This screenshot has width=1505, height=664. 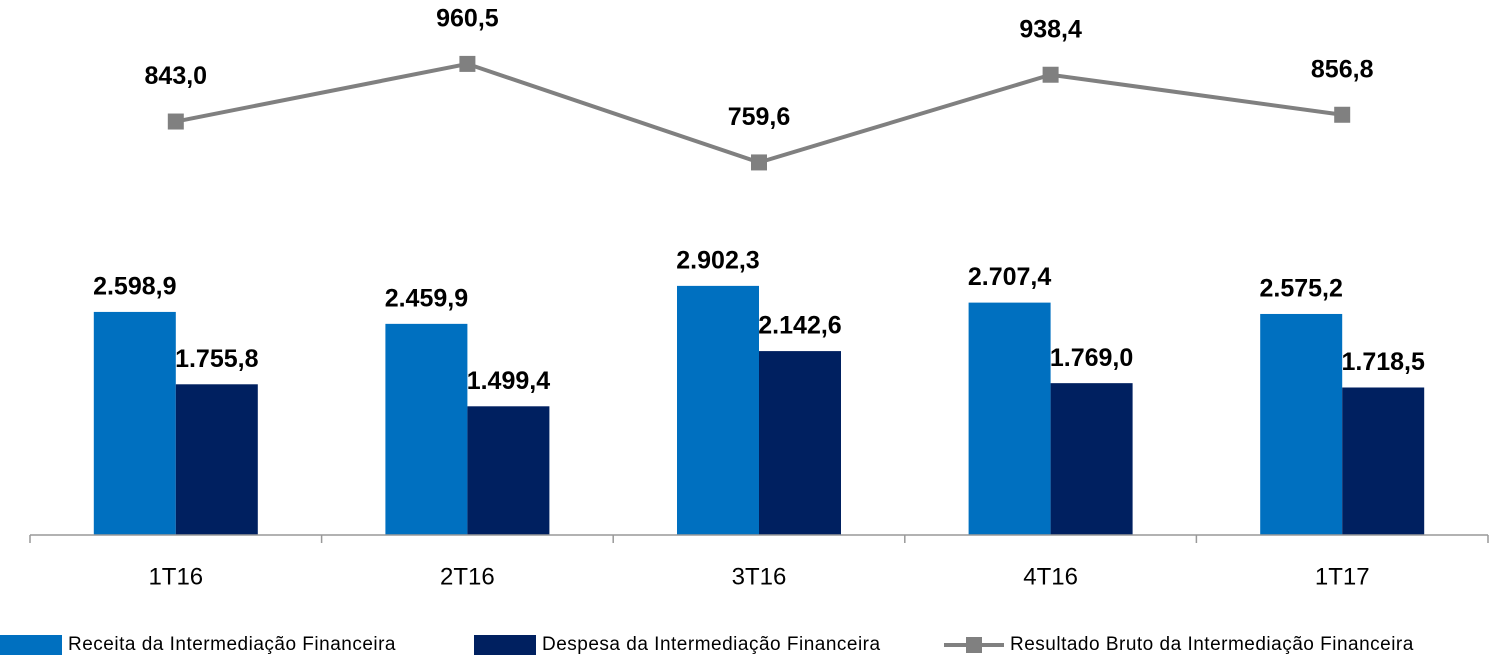 I want to click on value-label: 856,8, so click(x=1342, y=69).